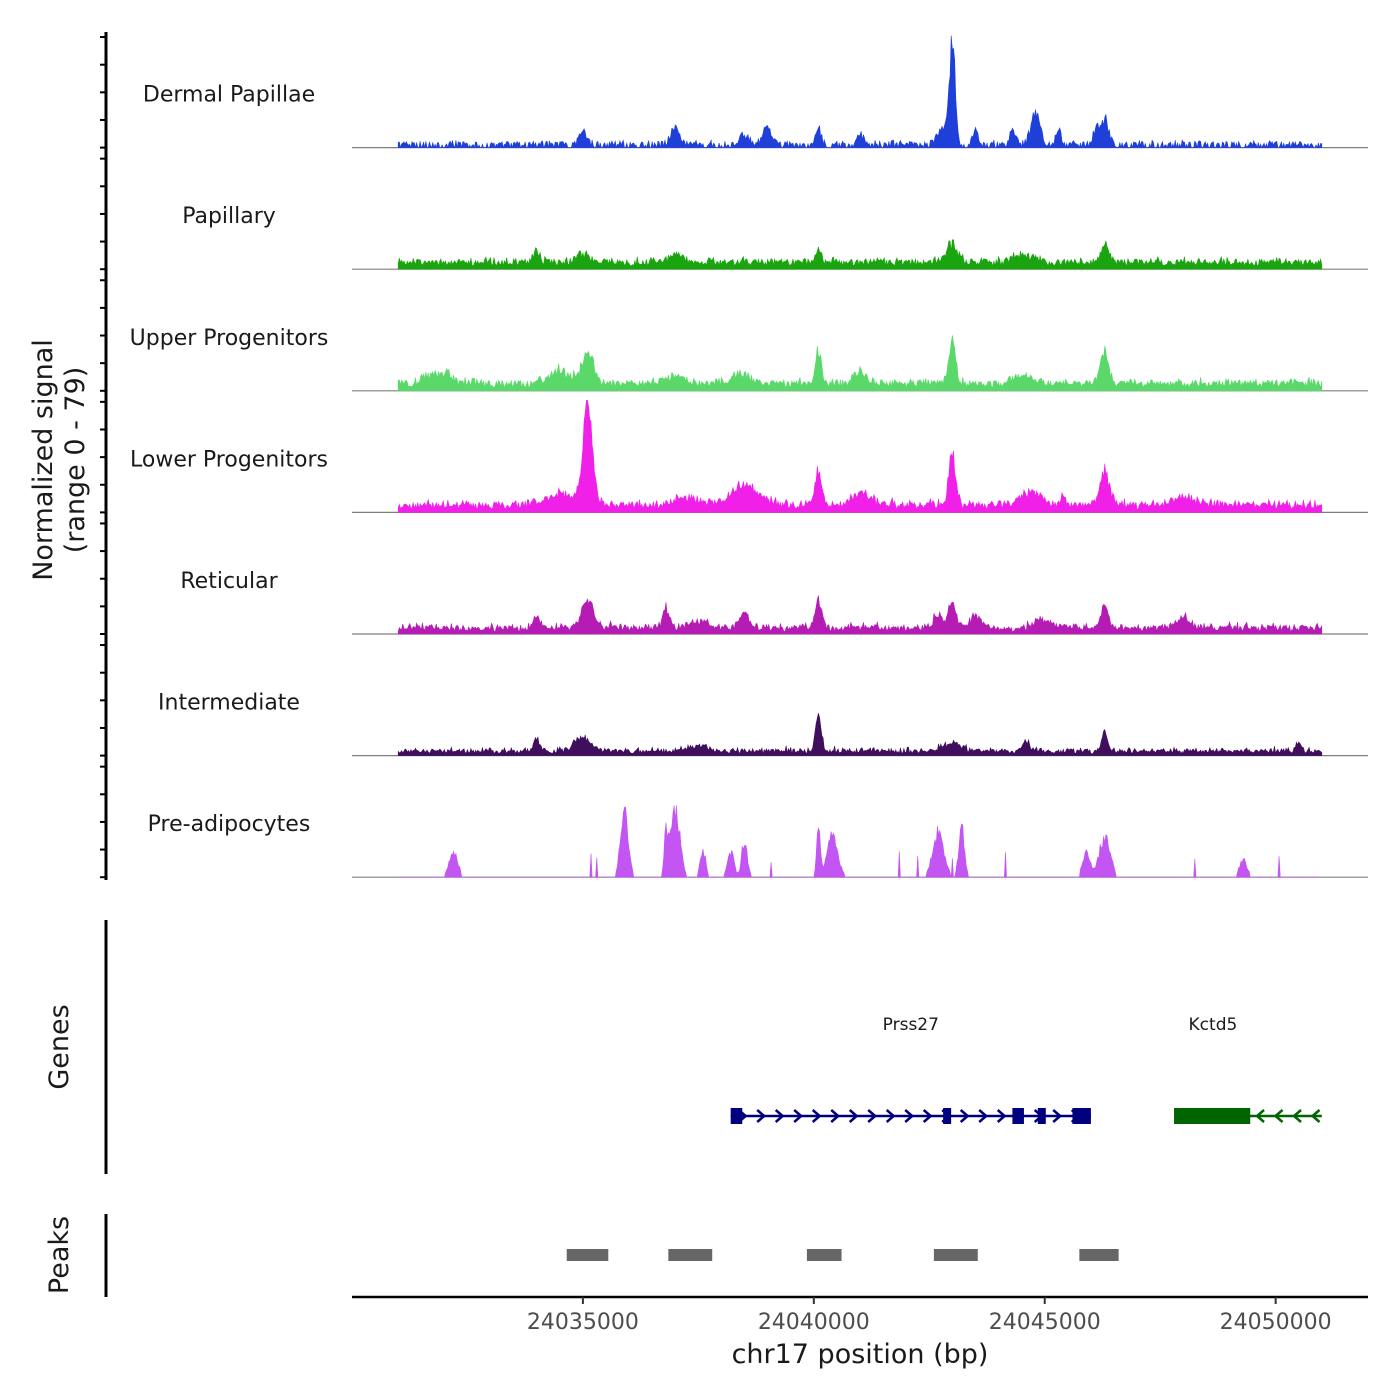 The height and width of the screenshot is (1400, 1400). I want to click on track-reticular: Reticular, so click(774, 602).